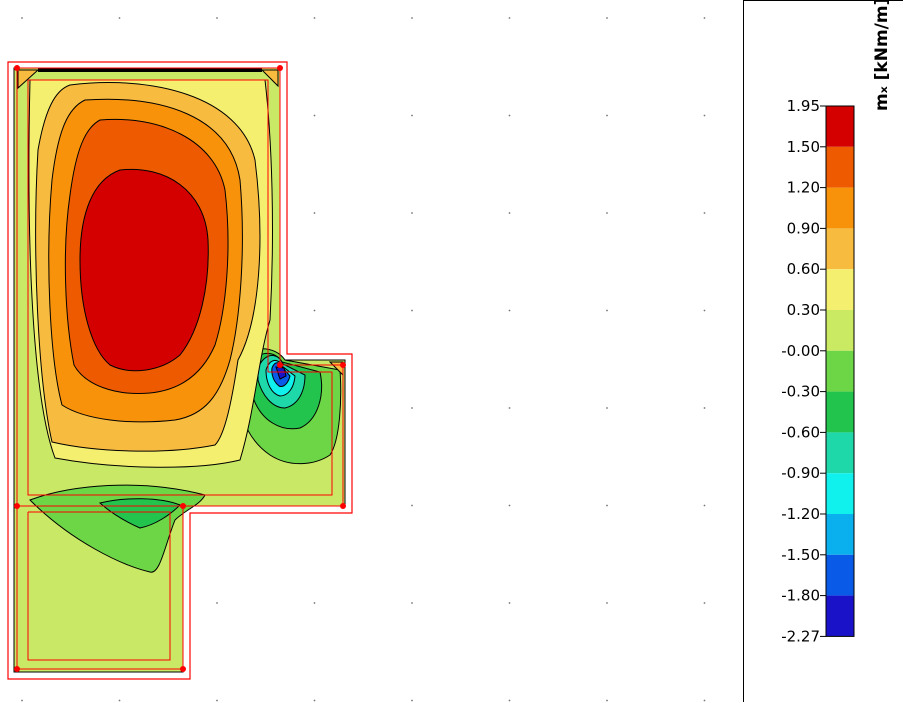  I want to click on legend-tick-label: -1.80, so click(800, 596).